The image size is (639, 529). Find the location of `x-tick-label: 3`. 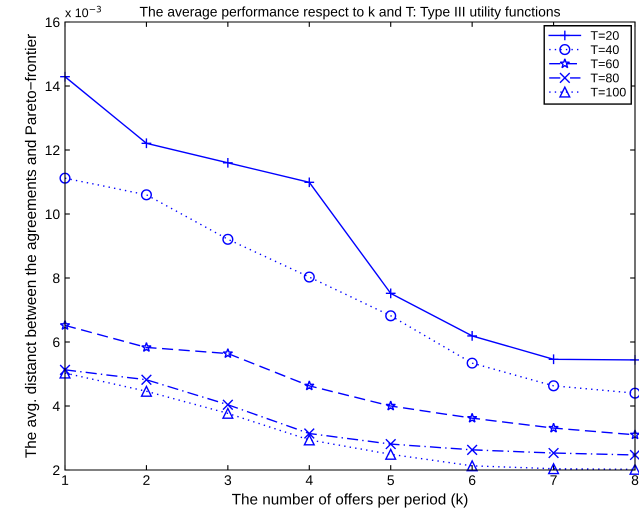

x-tick-label: 3 is located at coordinates (228, 480).